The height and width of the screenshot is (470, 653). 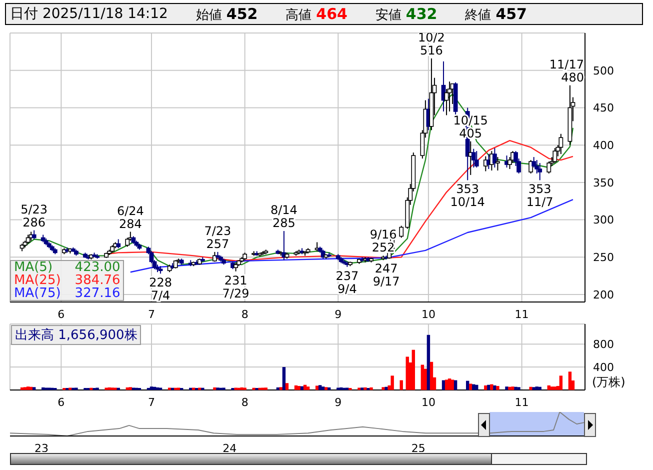 What do you see at coordinates (37, 280) in the screenshot?
I see `text: MA(25)` at bounding box center [37, 280].